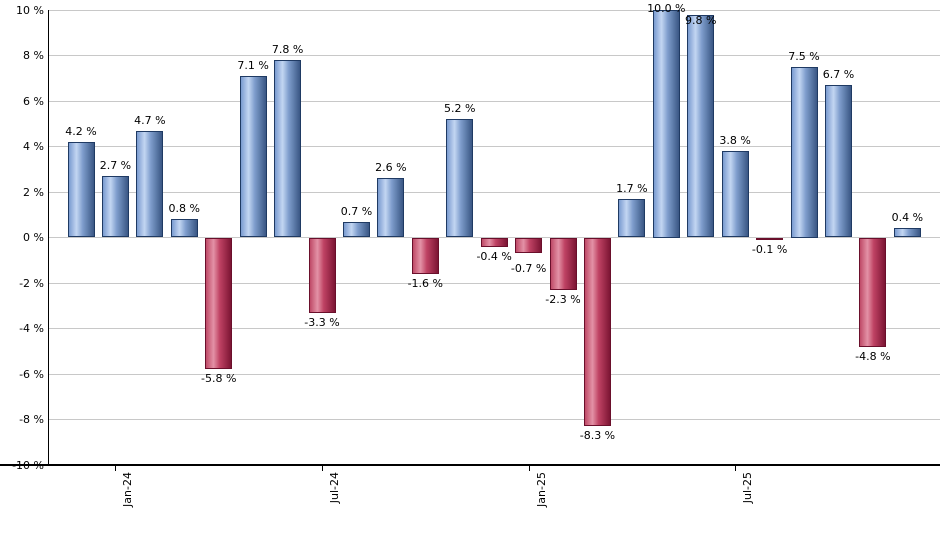 The image size is (940, 550). What do you see at coordinates (873, 356) in the screenshot?
I see `bar-value-label: -4.8 %` at bounding box center [873, 356].